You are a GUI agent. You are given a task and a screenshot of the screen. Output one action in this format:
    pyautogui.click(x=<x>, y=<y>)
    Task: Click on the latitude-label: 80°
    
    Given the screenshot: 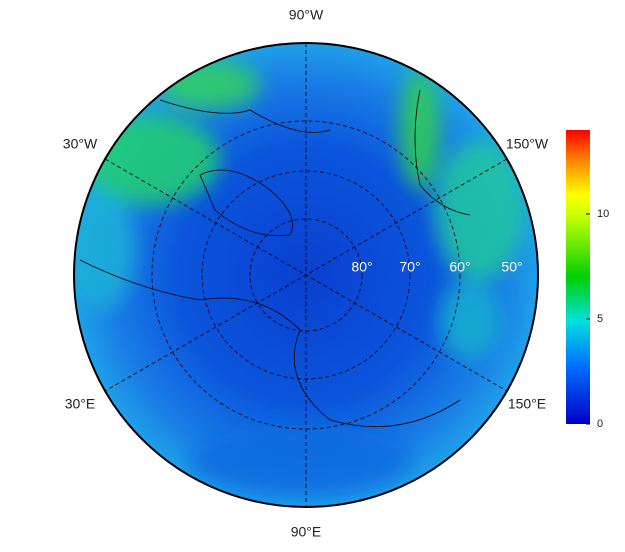 What is the action you would take?
    pyautogui.click(x=361, y=267)
    